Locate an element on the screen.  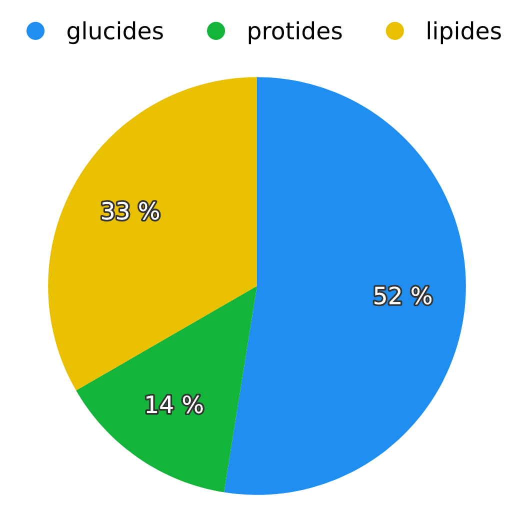
pie-slice is located at coordinates (166, 389).